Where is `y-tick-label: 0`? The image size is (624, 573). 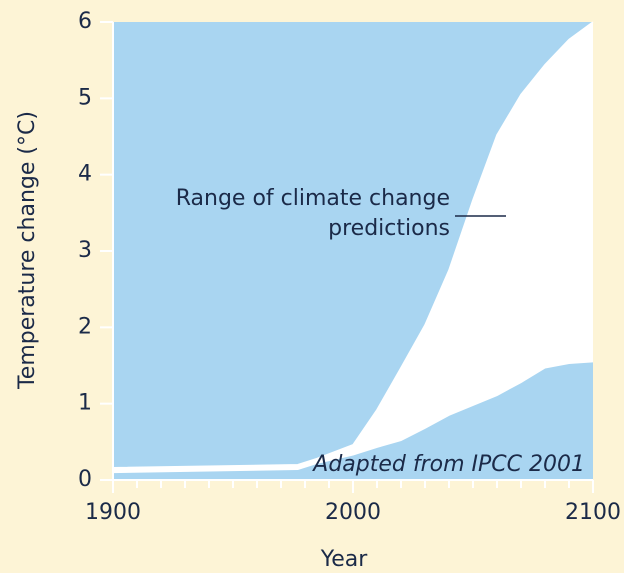 y-tick-label: 0 is located at coordinates (85, 479).